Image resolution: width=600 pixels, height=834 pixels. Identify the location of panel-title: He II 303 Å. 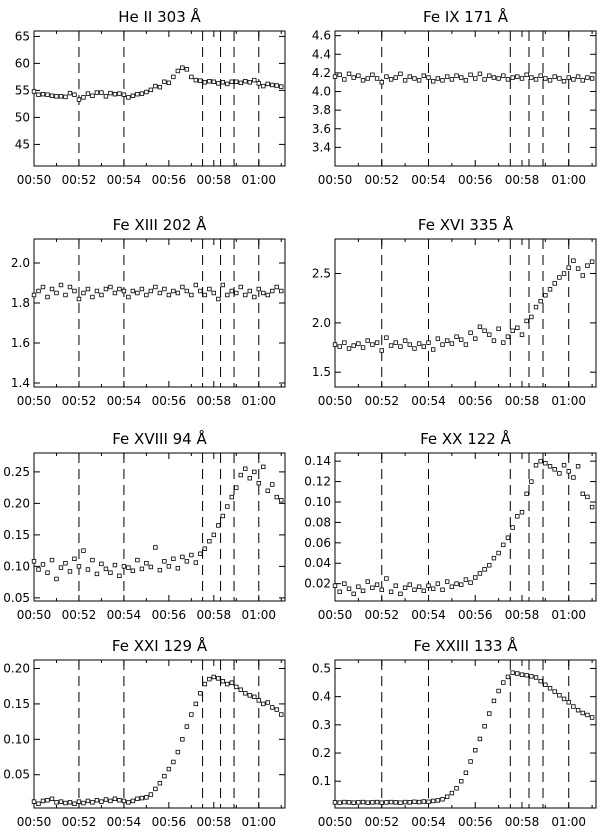
(159, 16).